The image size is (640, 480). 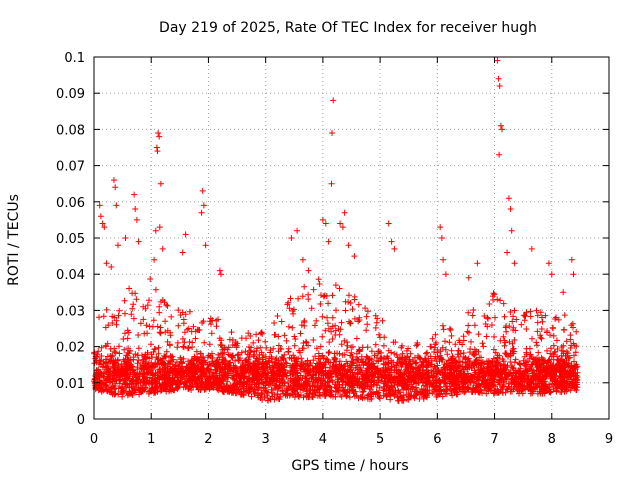 What do you see at coordinates (70, 384) in the screenshot?
I see `y-tick-label: 0.01` at bounding box center [70, 384].